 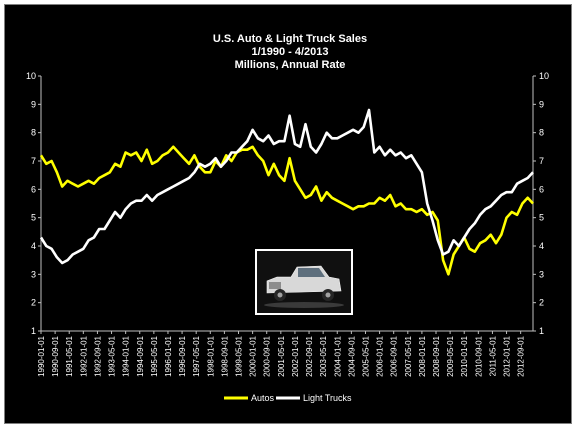 What do you see at coordinates (290, 39) in the screenshot?
I see `chart-title: U.S. Auto & Light Truck Sales` at bounding box center [290, 39].